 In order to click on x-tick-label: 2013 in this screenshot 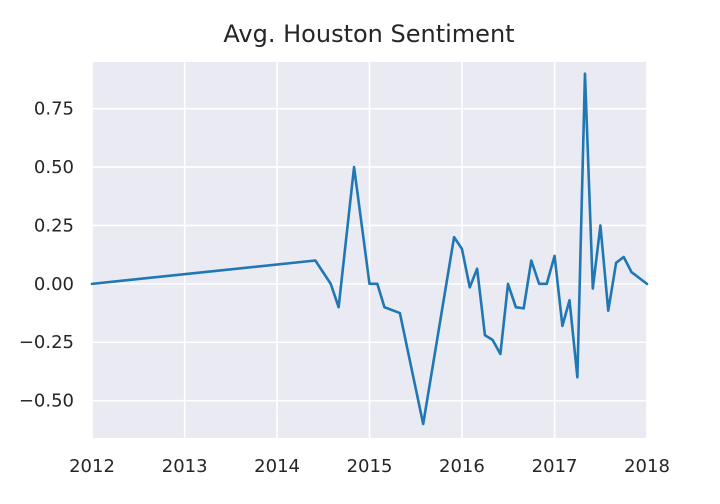, I will do `click(185, 466)`.